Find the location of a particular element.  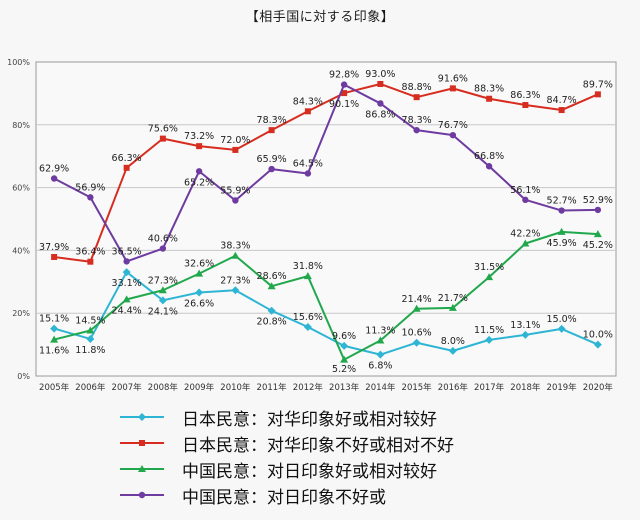

data-label: 91.6% is located at coordinates (453, 78).